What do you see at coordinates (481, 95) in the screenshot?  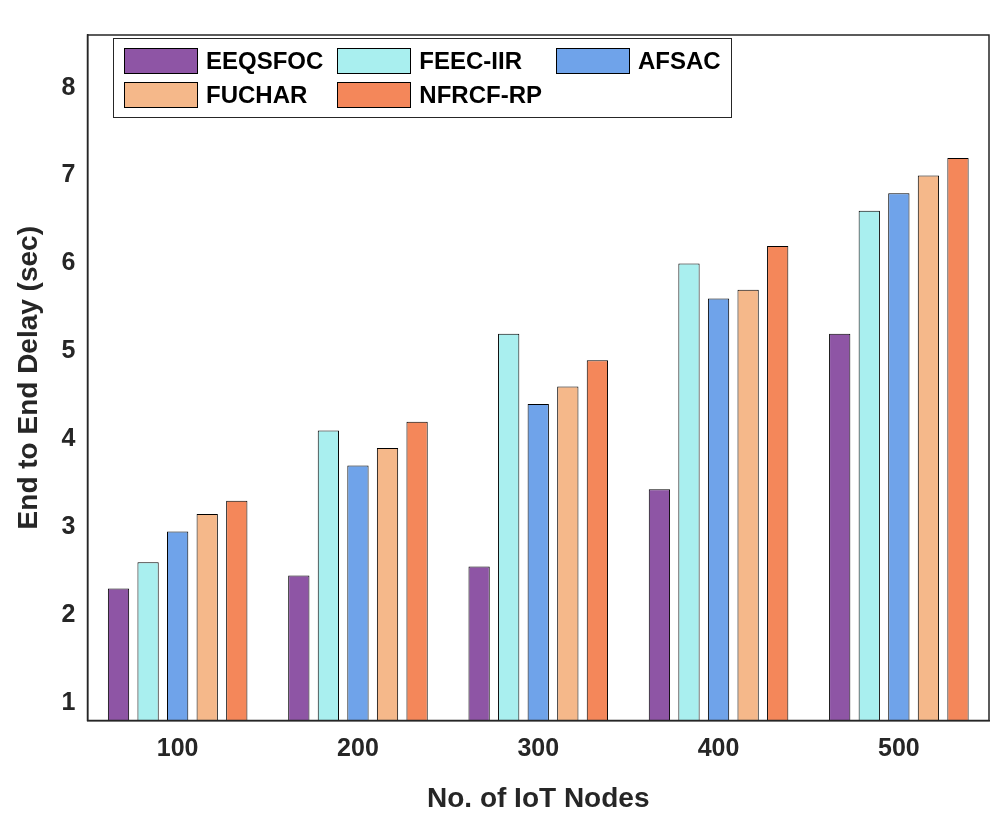 I see `legend-label: NFRCF-RP` at bounding box center [481, 95].